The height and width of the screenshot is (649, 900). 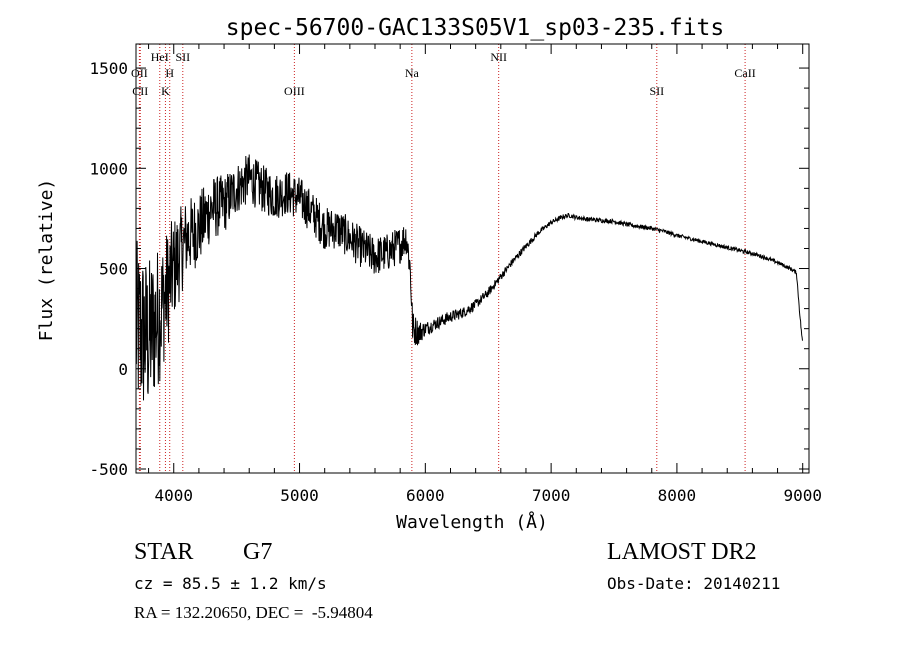 I want to click on x-tick-label: 9000, so click(x=802, y=495).